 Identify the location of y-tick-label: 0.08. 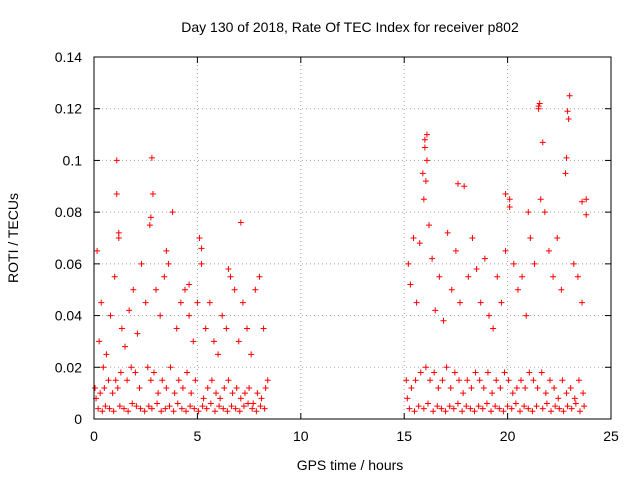
(68, 212).